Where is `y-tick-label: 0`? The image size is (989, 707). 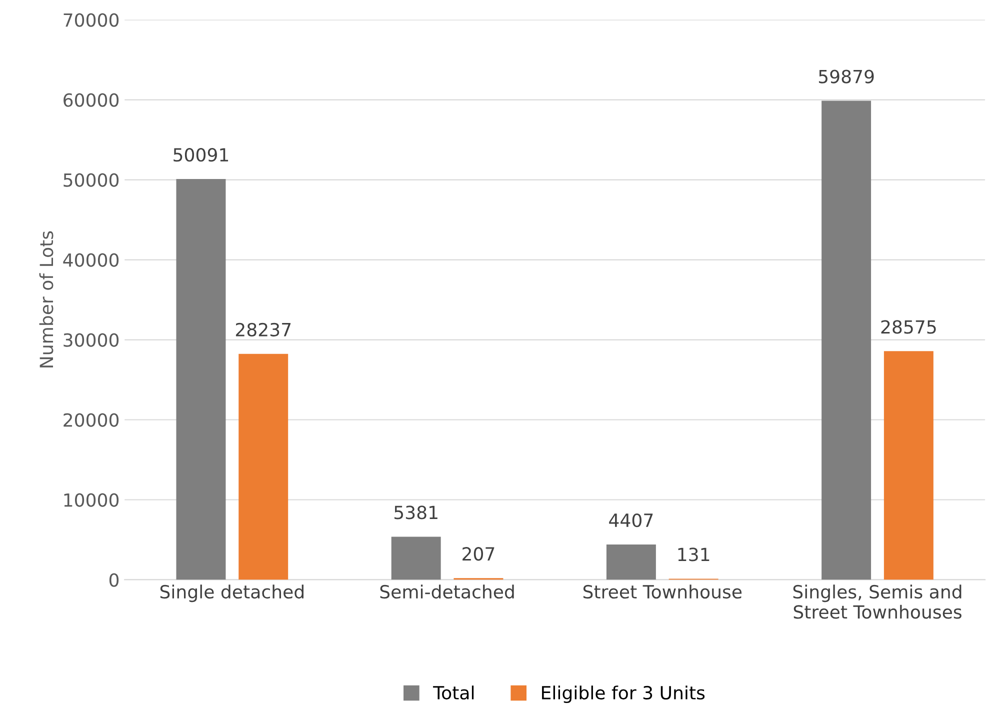
y-tick-label: 0 is located at coordinates (114, 580).